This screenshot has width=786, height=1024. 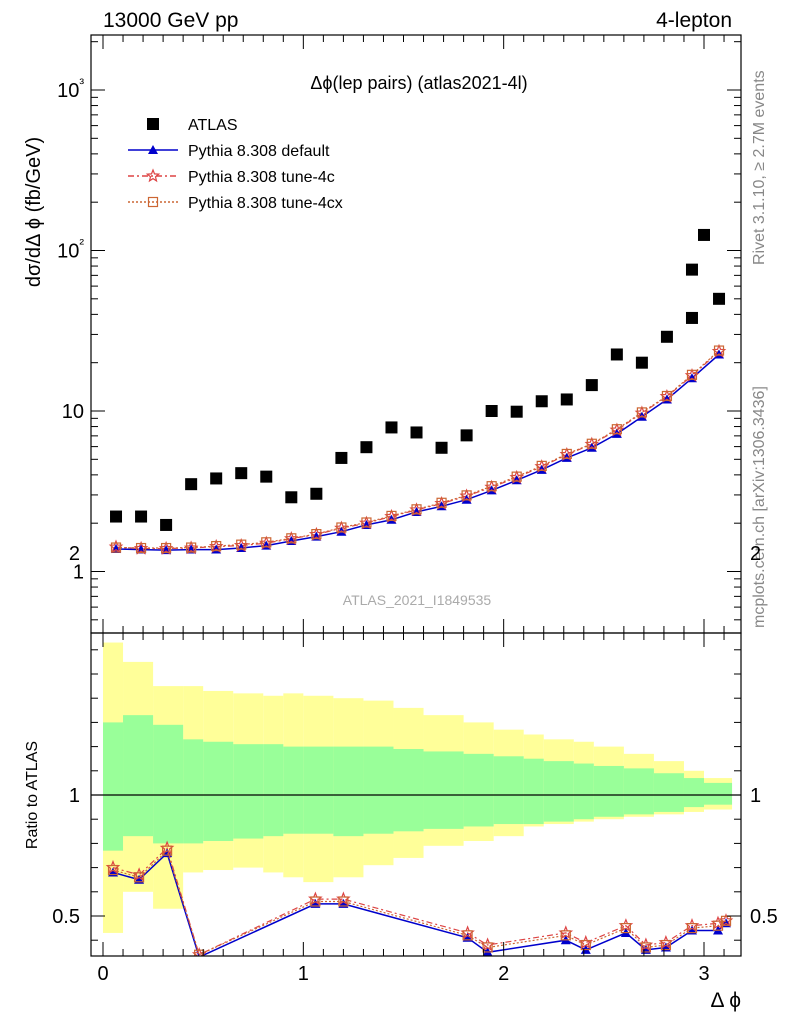 I want to click on y-tick-label: 10, so click(x=73, y=412).